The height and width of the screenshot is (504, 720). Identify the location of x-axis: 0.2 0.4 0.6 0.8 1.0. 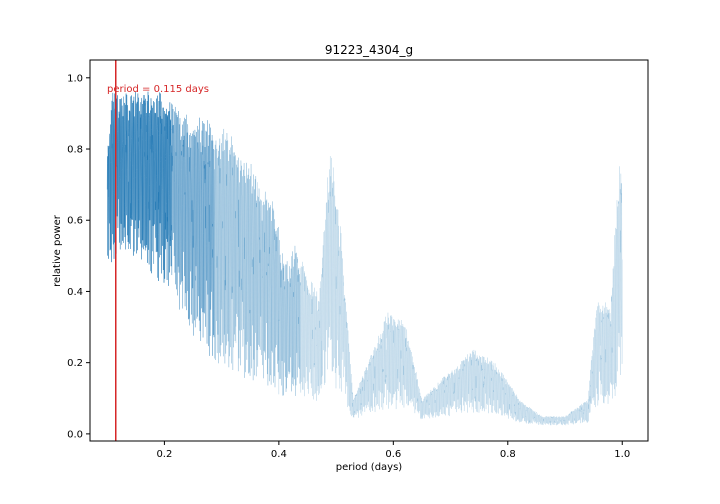
(393, 450).